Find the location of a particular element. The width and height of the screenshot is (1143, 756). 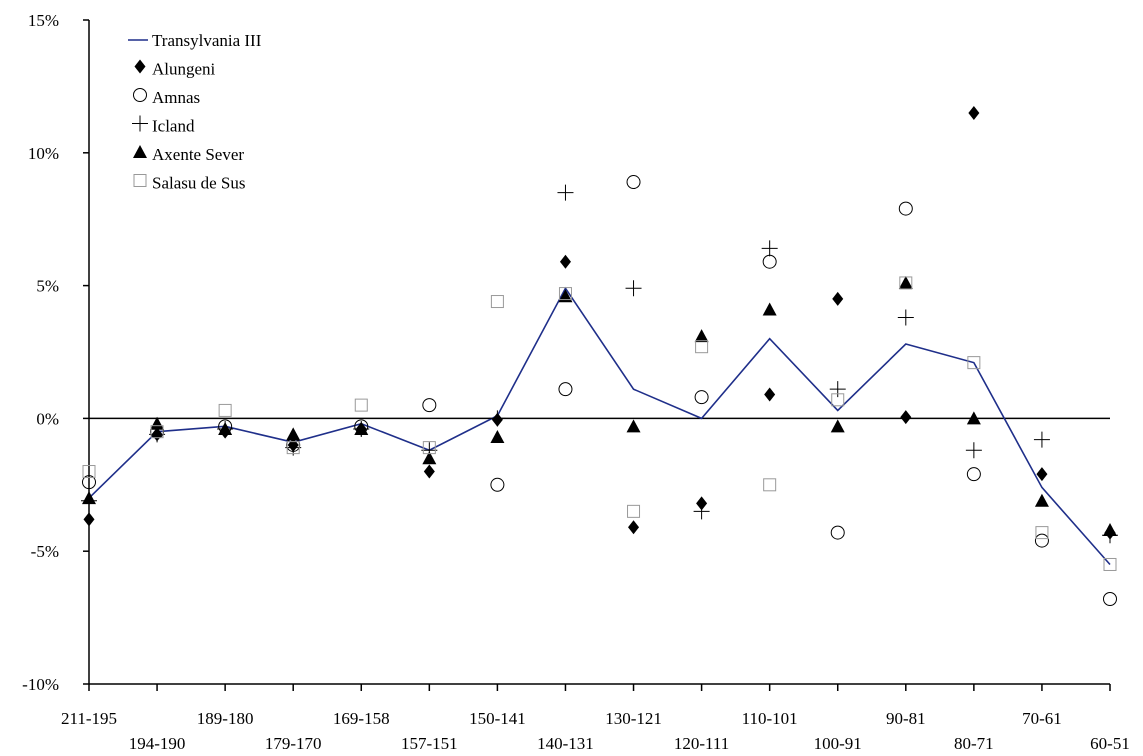

x-tick-label: 60-51 is located at coordinates (1110, 743).